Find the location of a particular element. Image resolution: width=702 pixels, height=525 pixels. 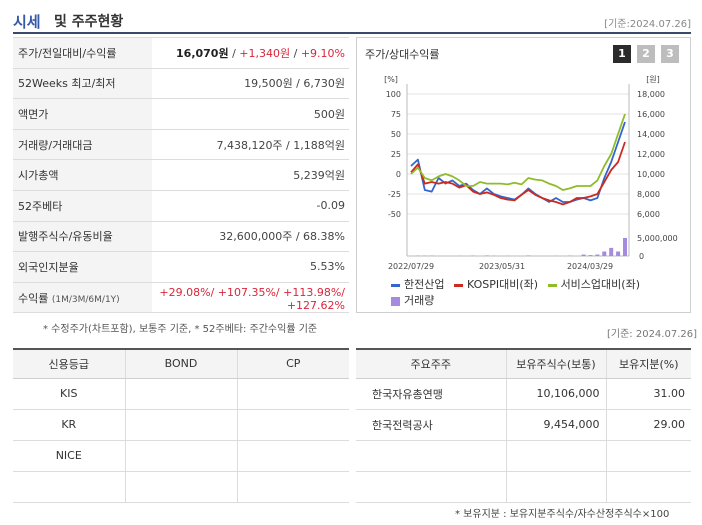

quote-row-key: 거래량/거래대금 is located at coordinates (82, 145).